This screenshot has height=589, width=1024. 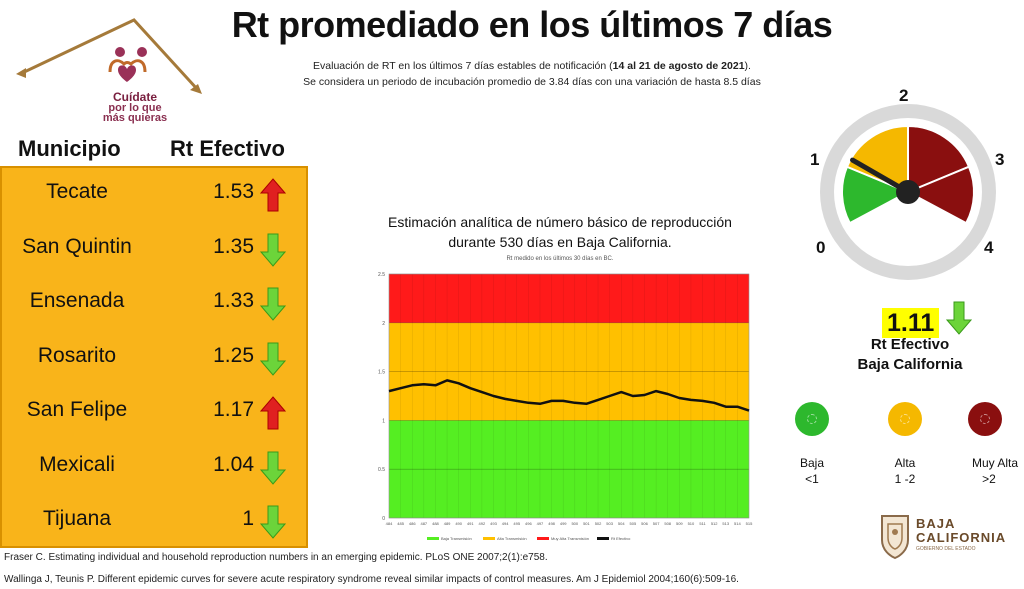 What do you see at coordinates (821, 247) in the screenshot?
I see `gauge-label-0: 0` at bounding box center [821, 247].